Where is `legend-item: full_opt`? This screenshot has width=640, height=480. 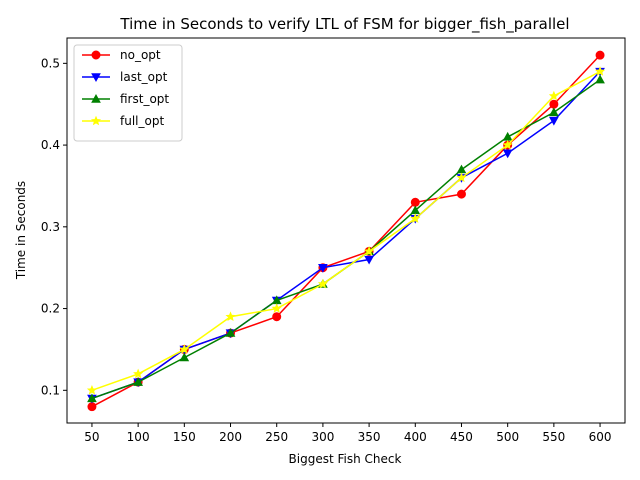 legend-item: full_opt is located at coordinates (123, 121).